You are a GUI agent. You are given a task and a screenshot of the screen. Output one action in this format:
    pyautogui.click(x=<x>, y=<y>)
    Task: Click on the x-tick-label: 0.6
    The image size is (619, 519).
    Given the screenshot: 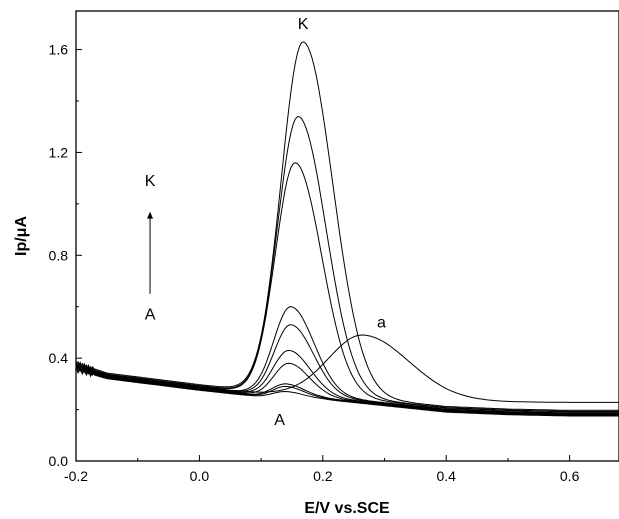 What is the action you would take?
    pyautogui.click(x=570, y=476)
    